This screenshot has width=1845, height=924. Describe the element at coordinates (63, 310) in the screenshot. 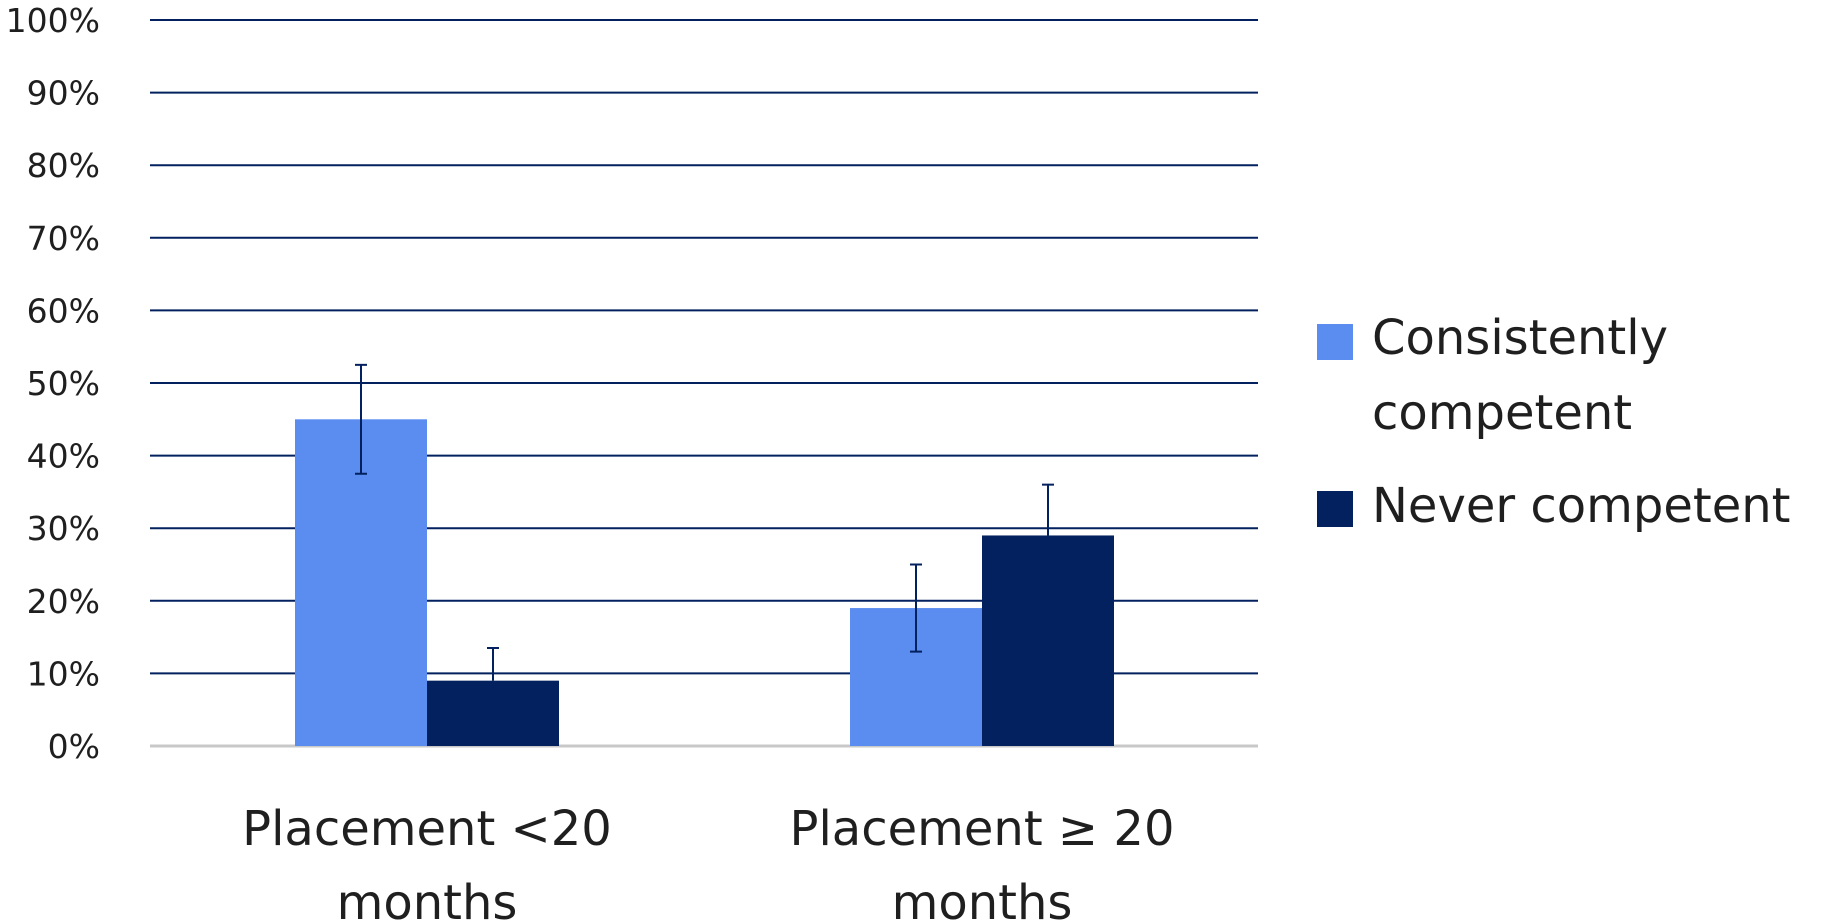

I see `y-tick-label: 60%` at that location.